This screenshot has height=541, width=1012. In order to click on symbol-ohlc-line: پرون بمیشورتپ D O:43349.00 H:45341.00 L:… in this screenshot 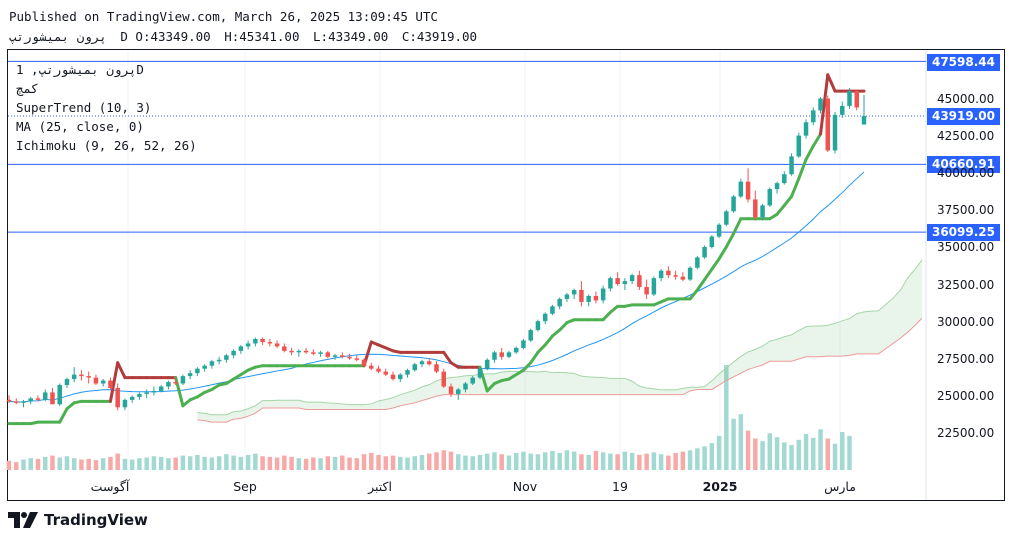, I will do `click(246, 36)`.